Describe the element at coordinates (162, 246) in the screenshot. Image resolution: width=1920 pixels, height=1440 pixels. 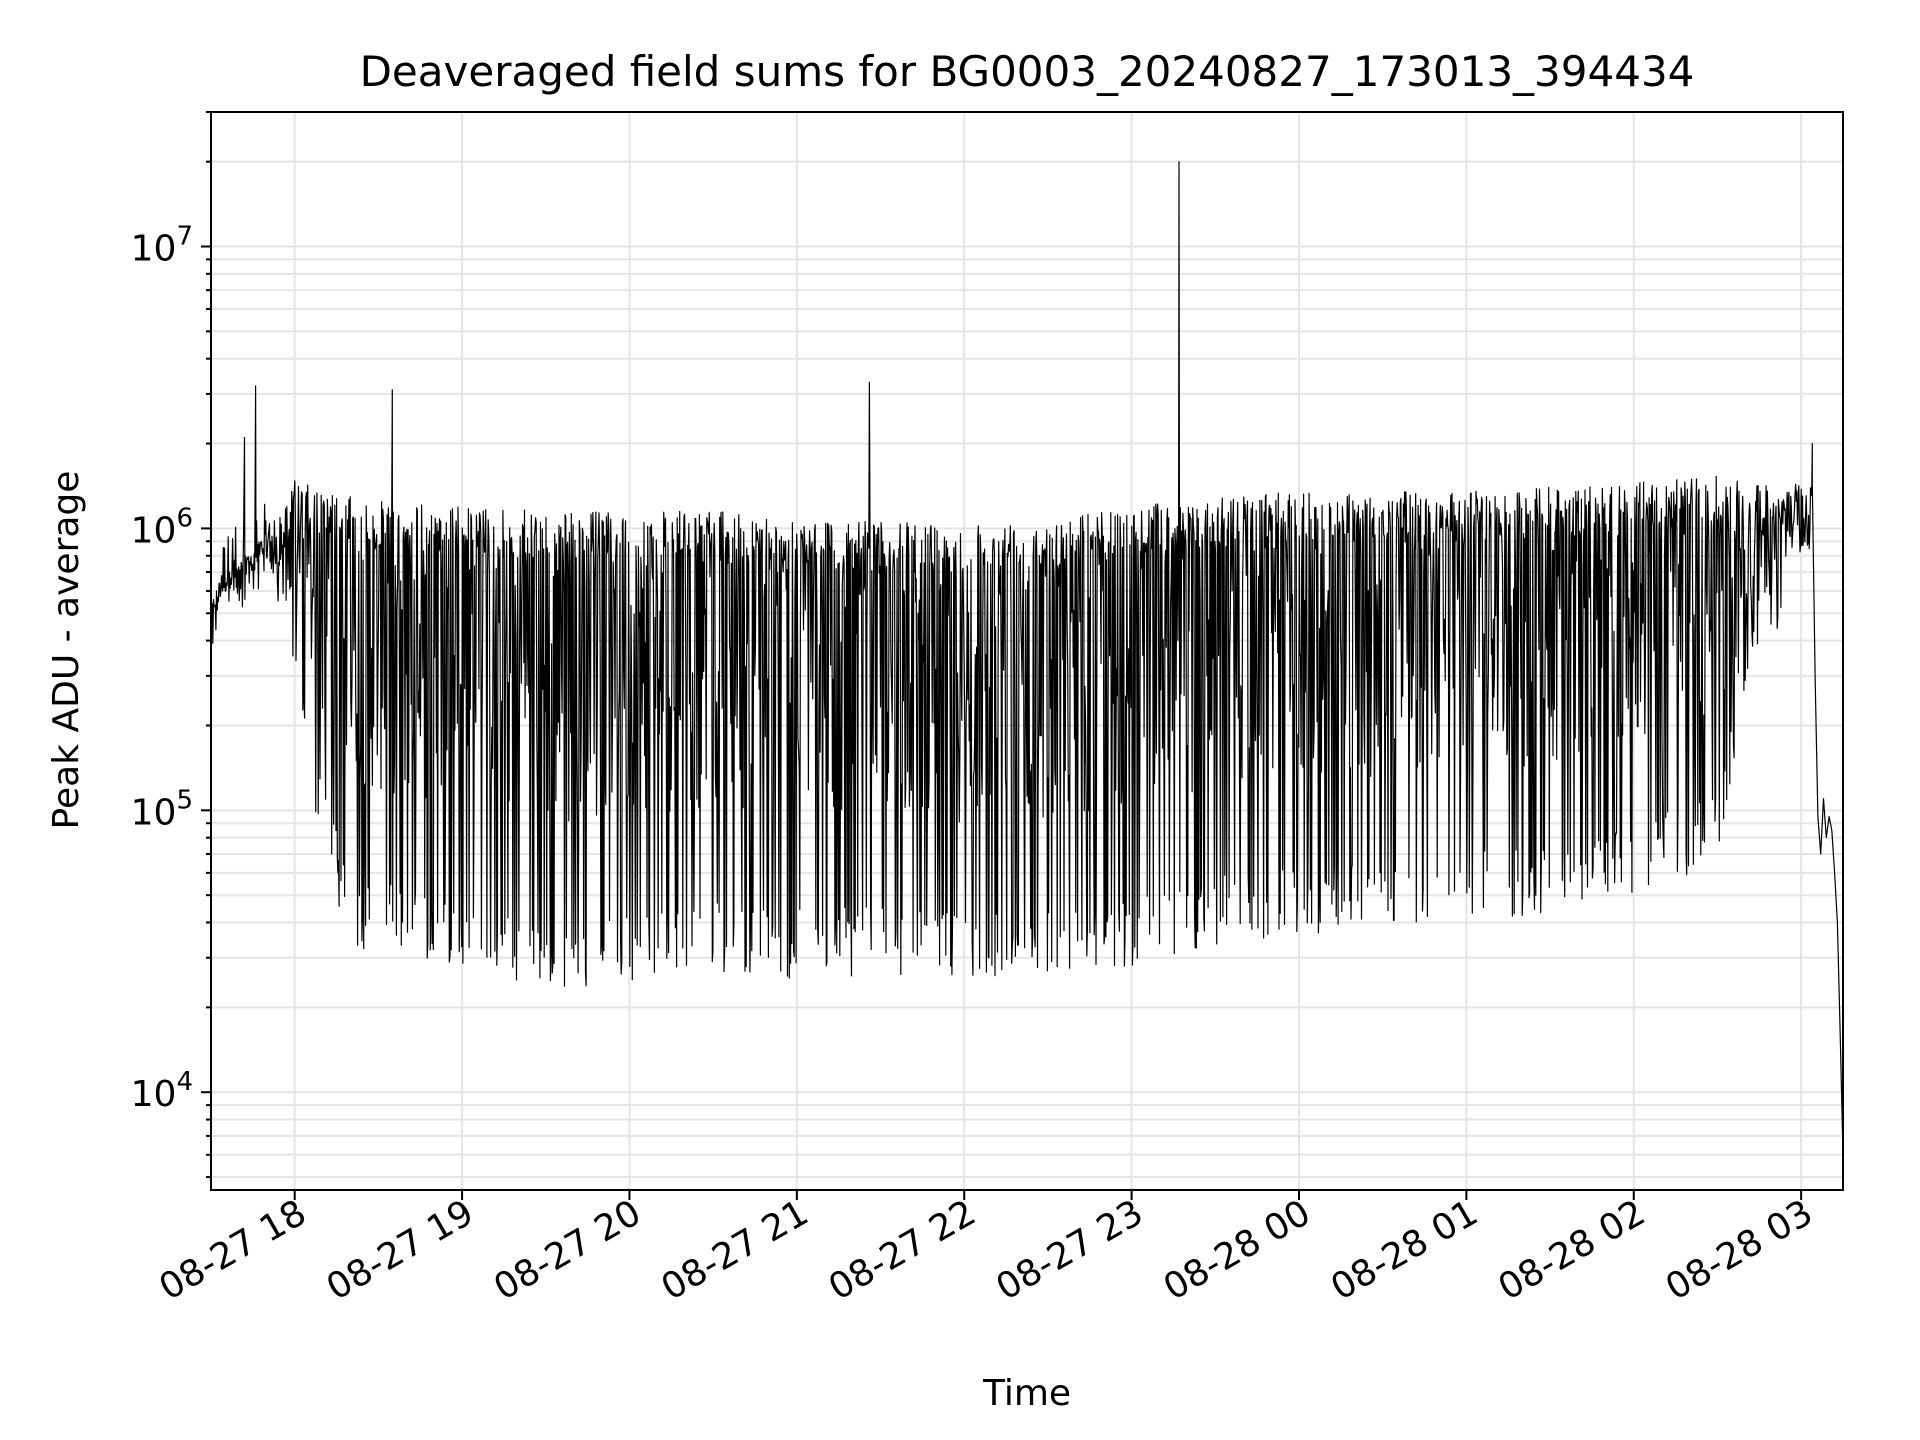
I see `y-tick-label: 10⁷` at that location.